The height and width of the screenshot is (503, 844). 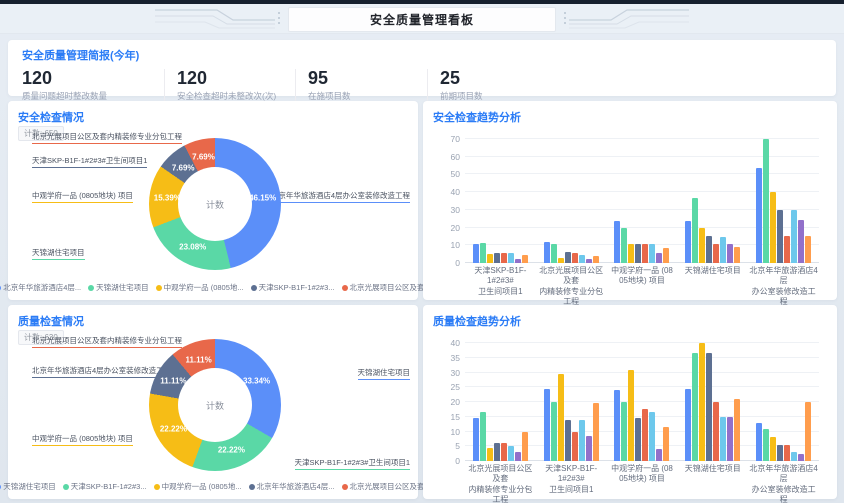 What do you see at coordinates (635, 201) in the screenshot?
I see `safety-trend-plot: 0 10 20 30 40 50 60 70` at bounding box center [635, 201].